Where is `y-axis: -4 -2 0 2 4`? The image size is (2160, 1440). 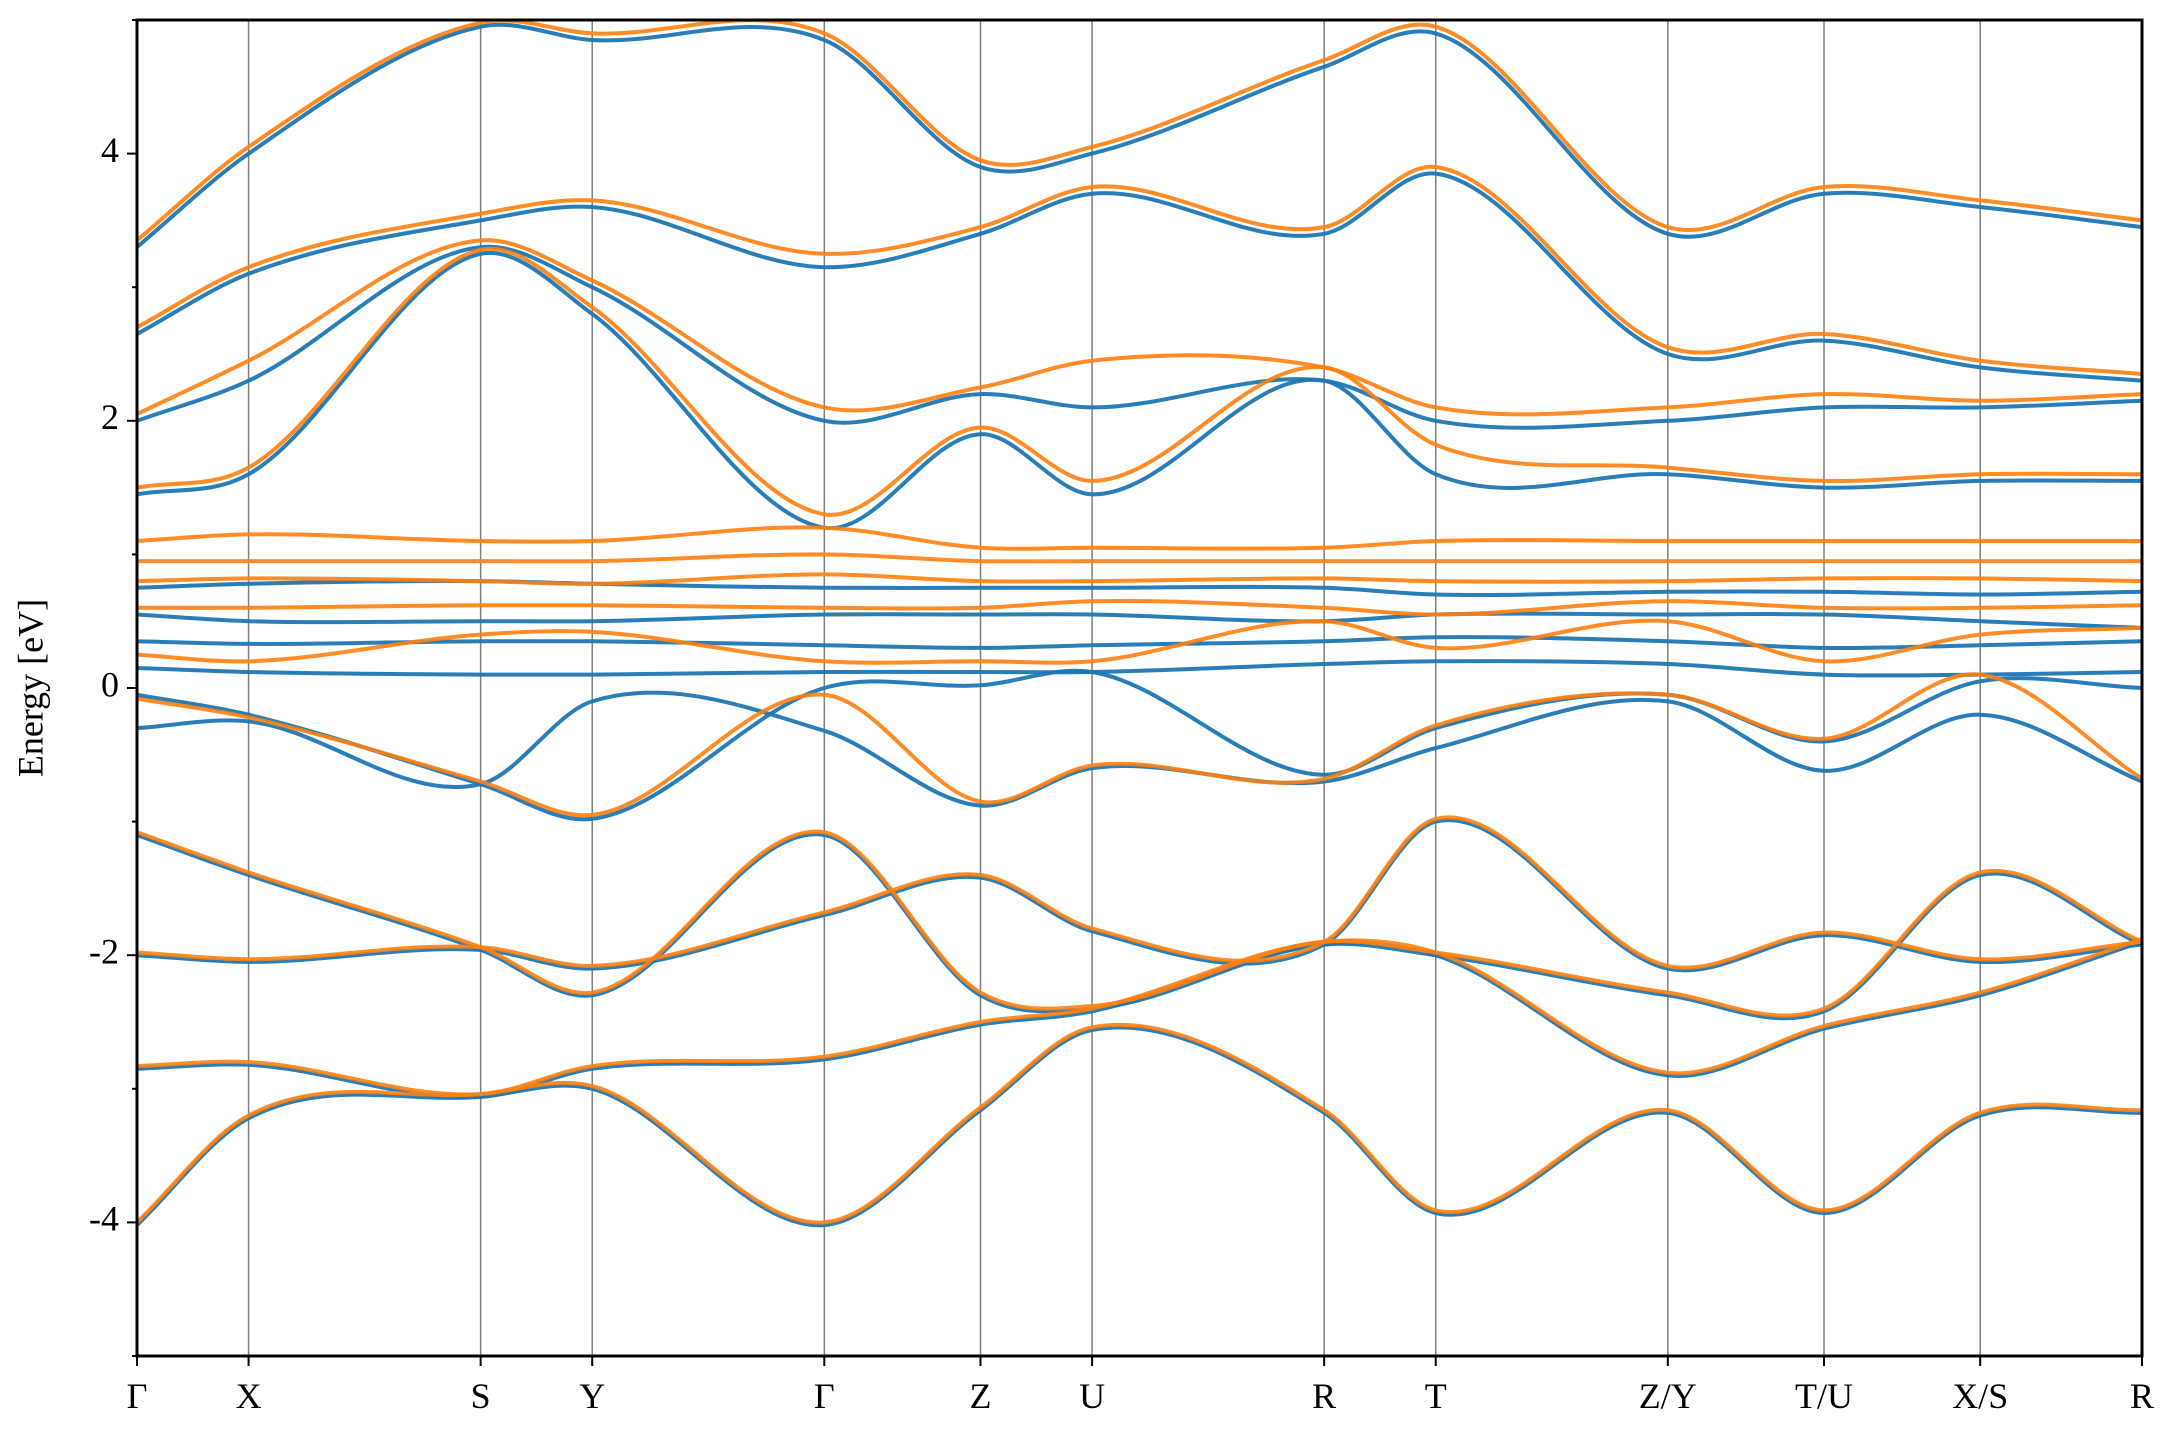 y-axis: -4 -2 0 2 4 is located at coordinates (113, 688).